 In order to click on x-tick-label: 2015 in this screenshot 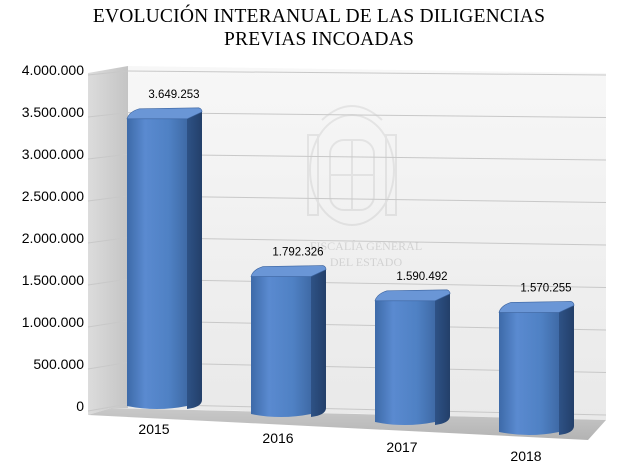, I will do `click(153, 429)`.